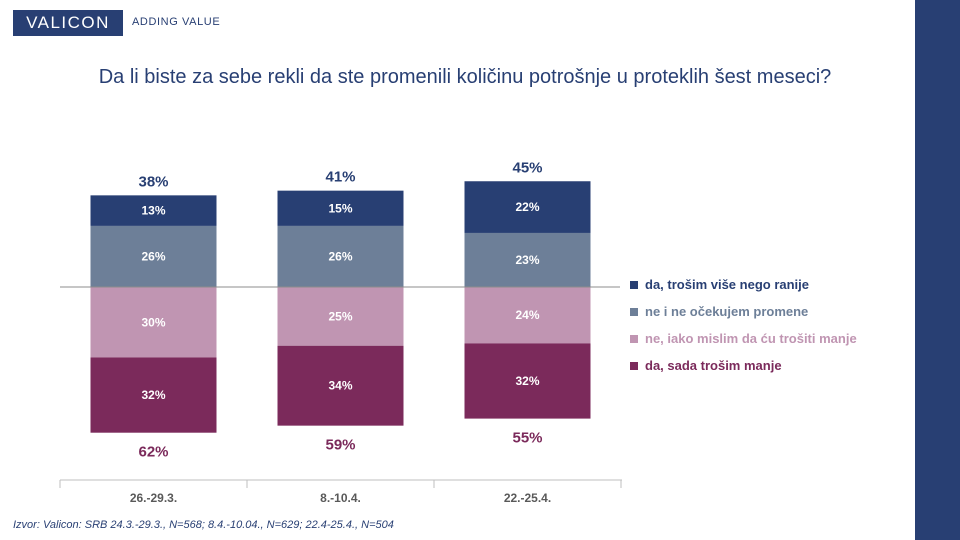 The width and height of the screenshot is (960, 540). I want to click on legend-label: da, trošim više nego ranije, so click(727, 284).